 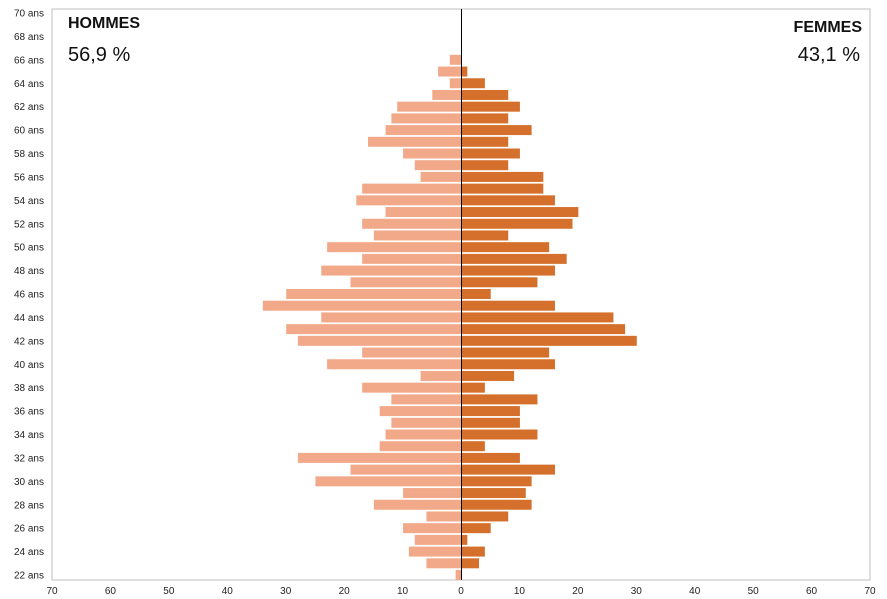 What do you see at coordinates (29, 435) in the screenshot?
I see `y-tick-label: 34 ans` at bounding box center [29, 435].